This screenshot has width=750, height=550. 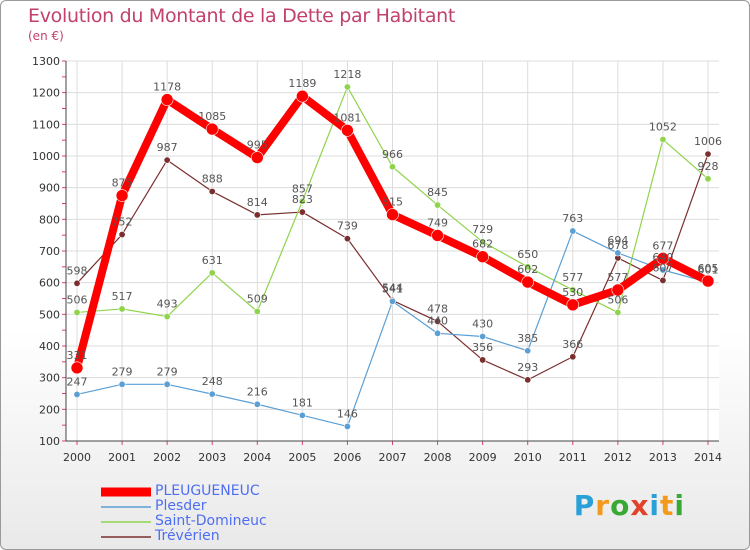 I want to click on data-label-pleugueneuc: 815, so click(x=392, y=202).